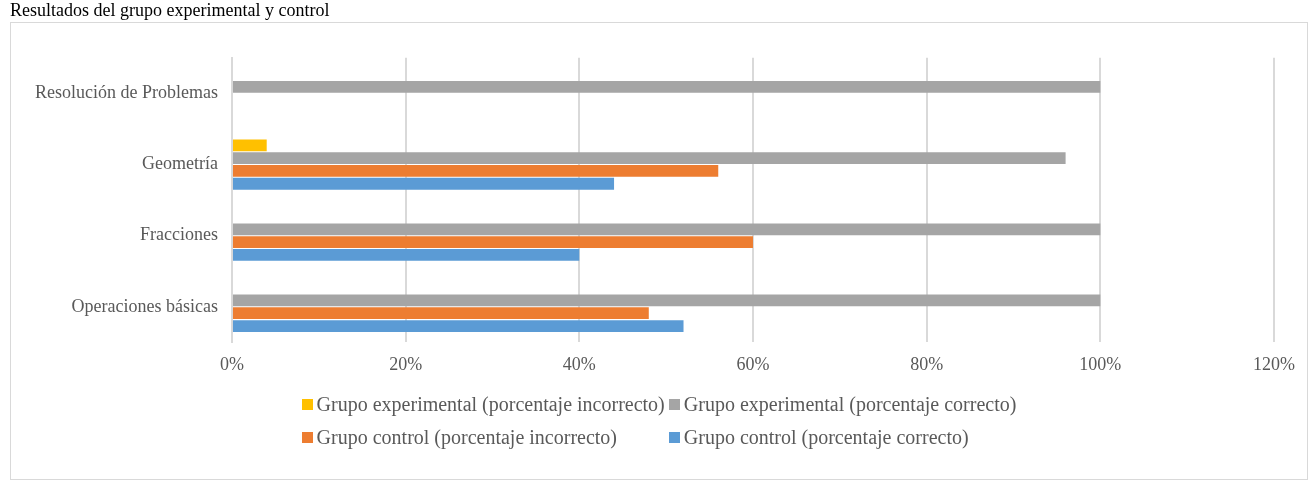 The image size is (1313, 483). What do you see at coordinates (126, 92) in the screenshot?
I see `y-tick-label: Resolución de Problemas` at bounding box center [126, 92].